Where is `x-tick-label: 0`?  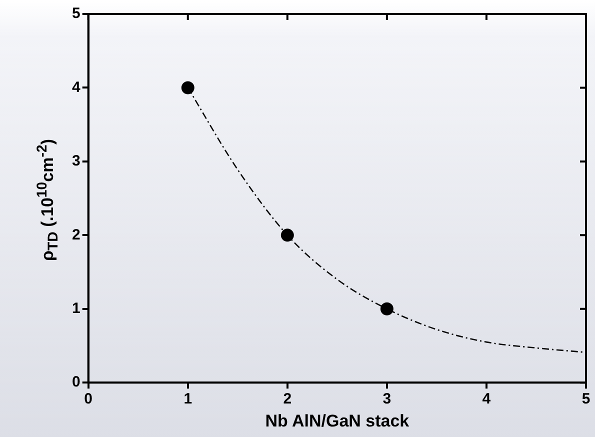 x-tick-label: 0 is located at coordinates (88, 399).